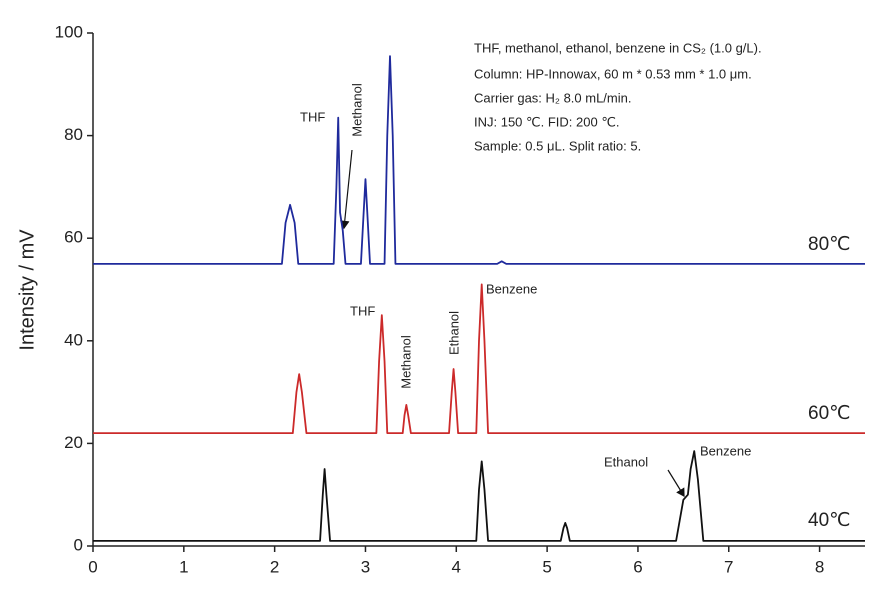 The height and width of the screenshot is (589, 879). I want to click on y-tick-label: 80, so click(73, 134).